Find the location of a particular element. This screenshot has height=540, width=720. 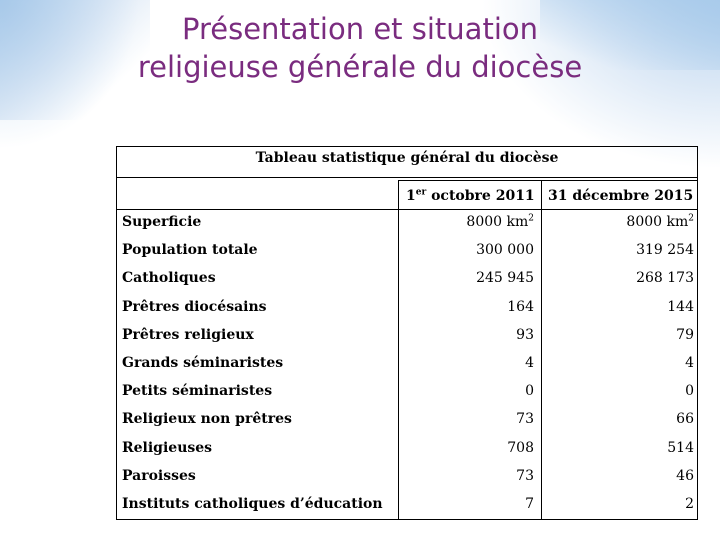

row-label: Instituts catholiques d’éducation is located at coordinates (252, 504).